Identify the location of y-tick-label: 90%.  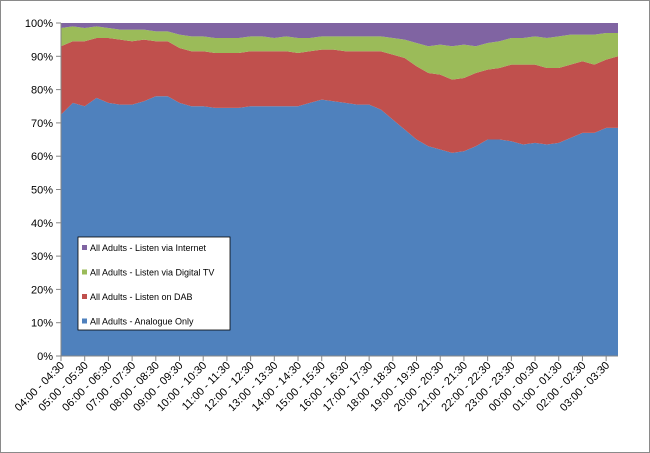
(42, 57).